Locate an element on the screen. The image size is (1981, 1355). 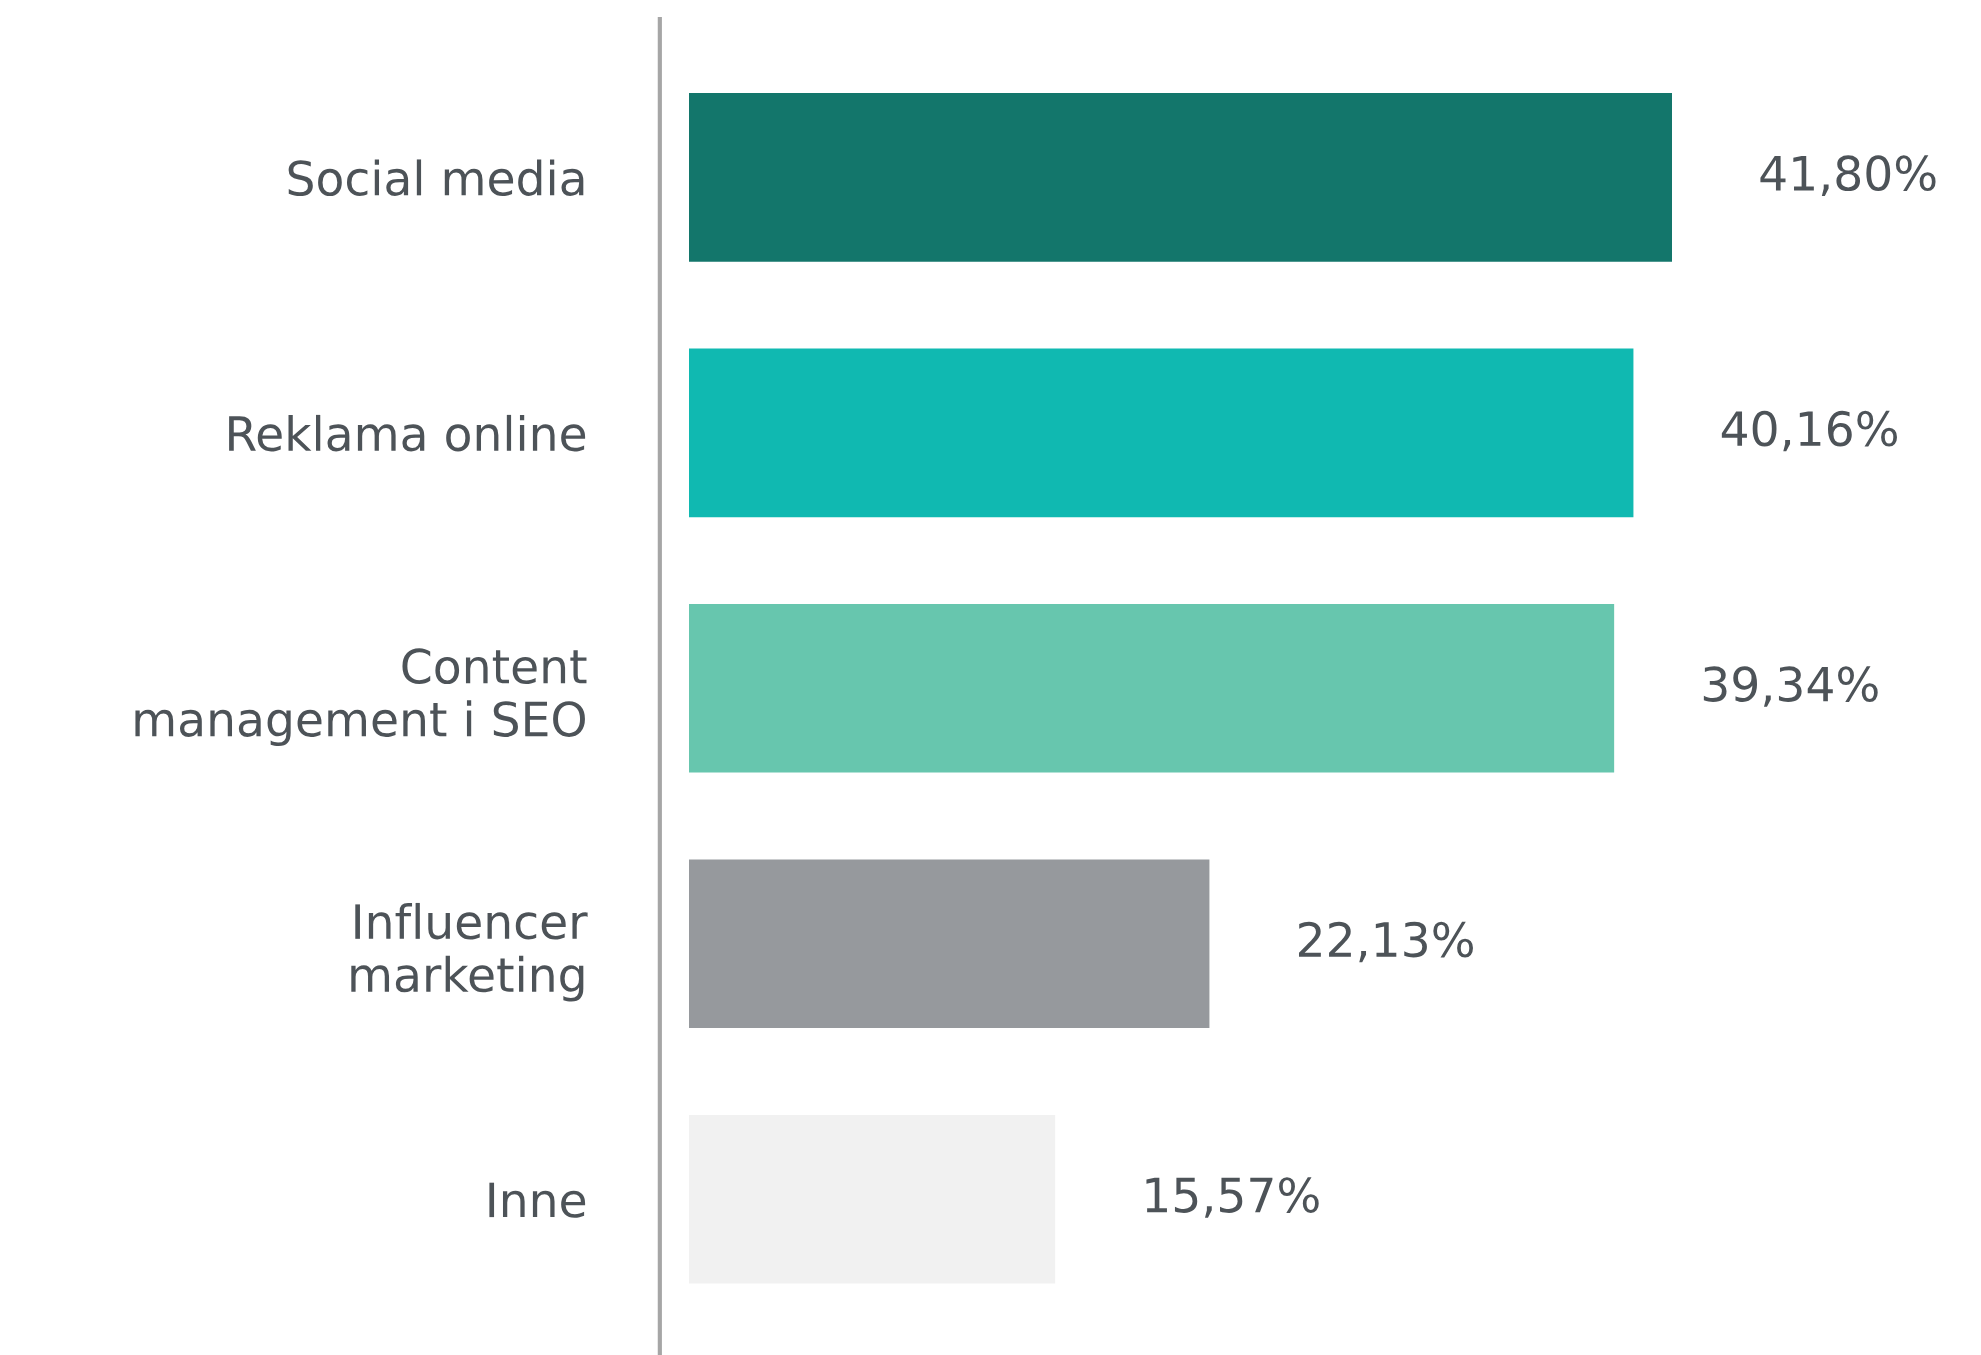
y-tick-label: Social media is located at coordinates (436, 177).